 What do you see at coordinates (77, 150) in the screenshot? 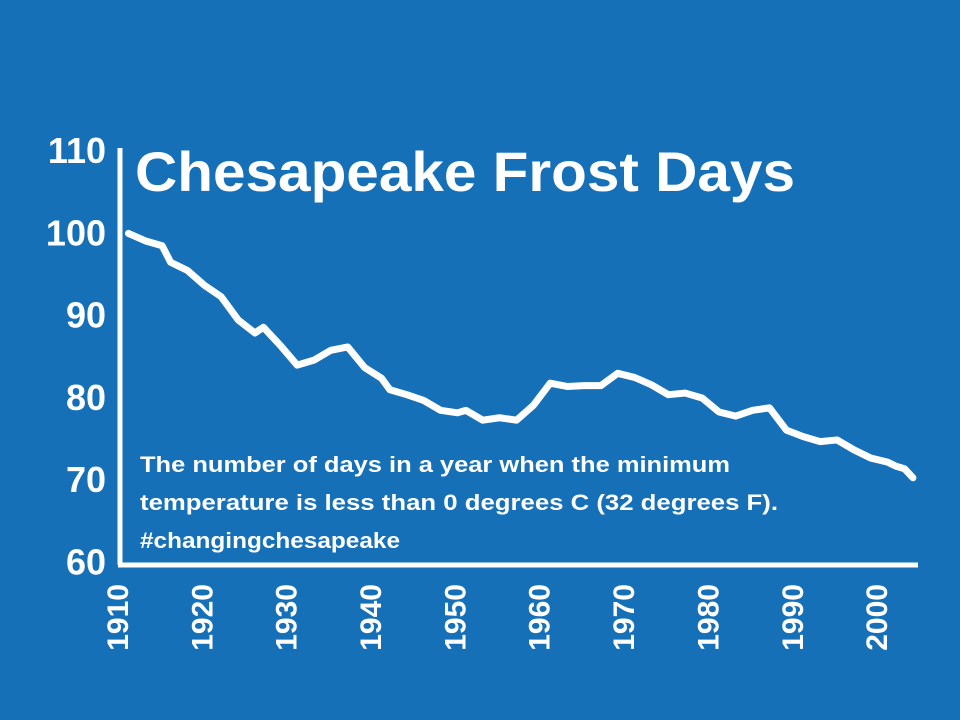
I see `y-tick-label: 110` at bounding box center [77, 150].